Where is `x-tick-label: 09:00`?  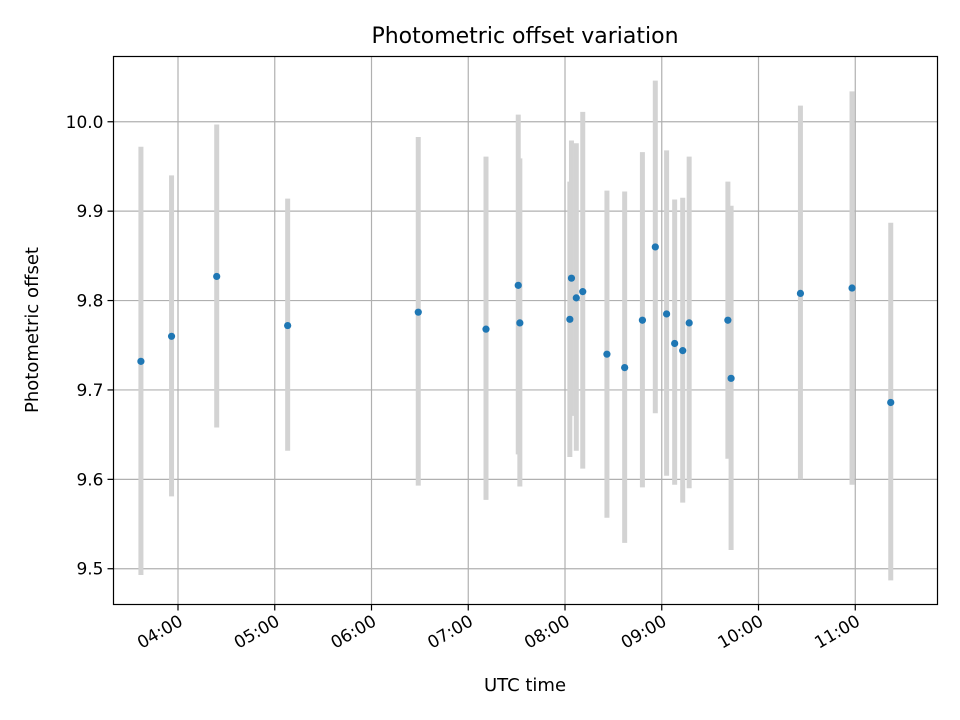 x-tick-label: 09:00 is located at coordinates (644, 633).